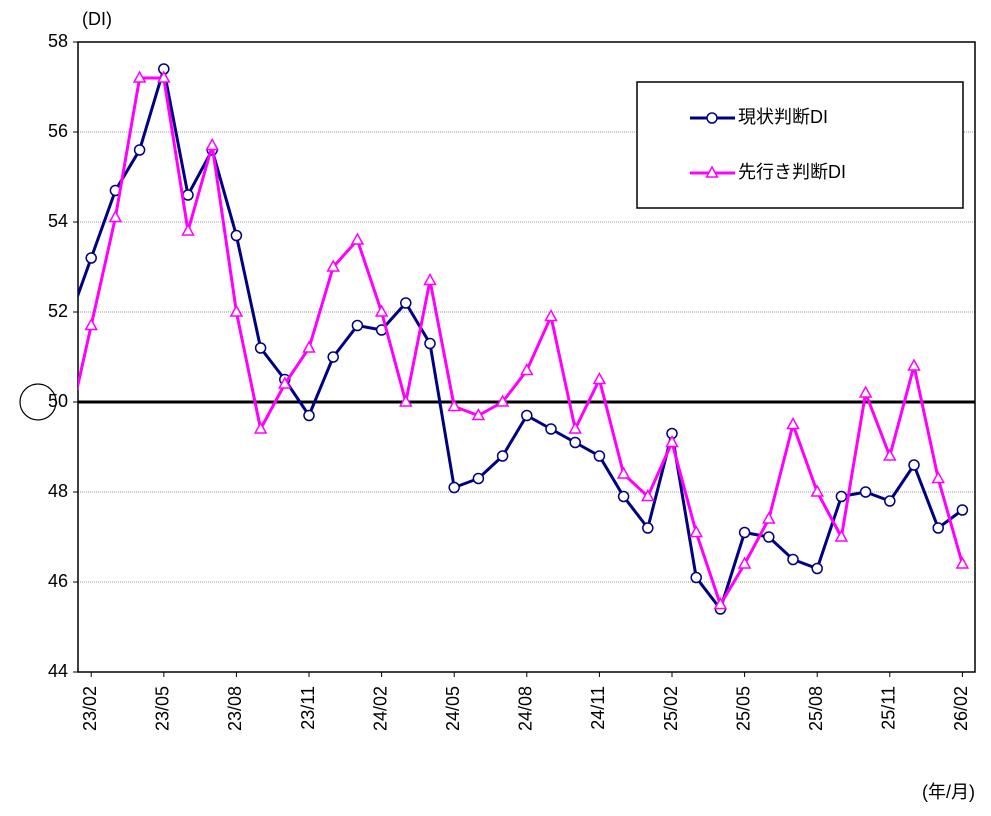 The height and width of the screenshot is (816, 991). I want to click on x-tick-label: 24/11, so click(598, 708).